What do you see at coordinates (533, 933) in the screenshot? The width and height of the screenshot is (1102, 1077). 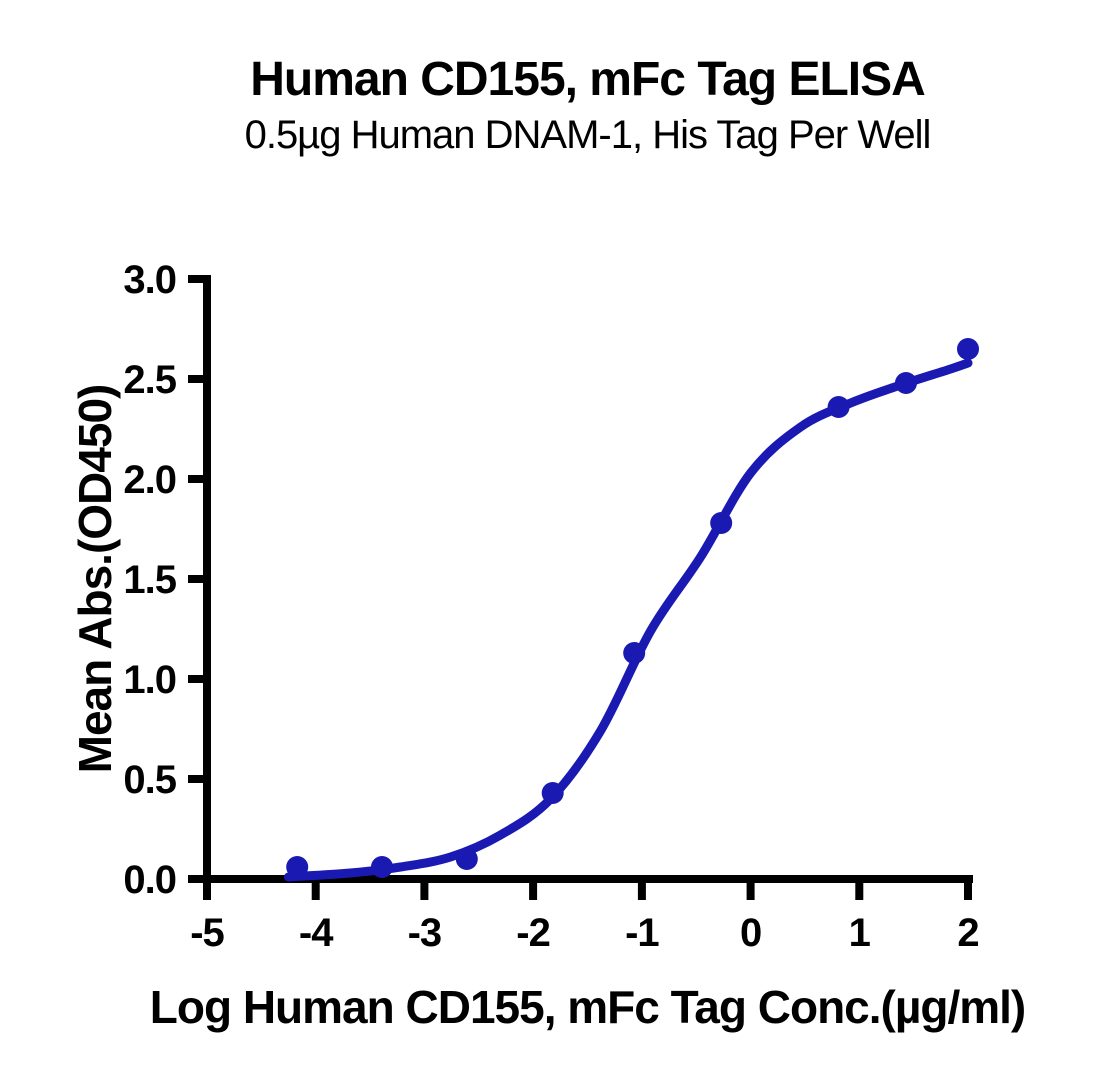 I see `x-tick-label: -2` at bounding box center [533, 933].